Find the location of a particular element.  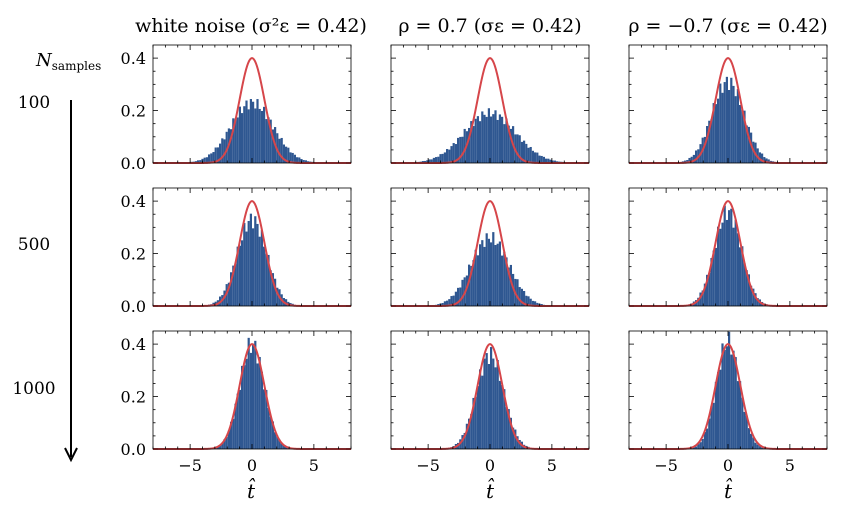

y-tick-label: 0.0 is located at coordinates (133, 306).